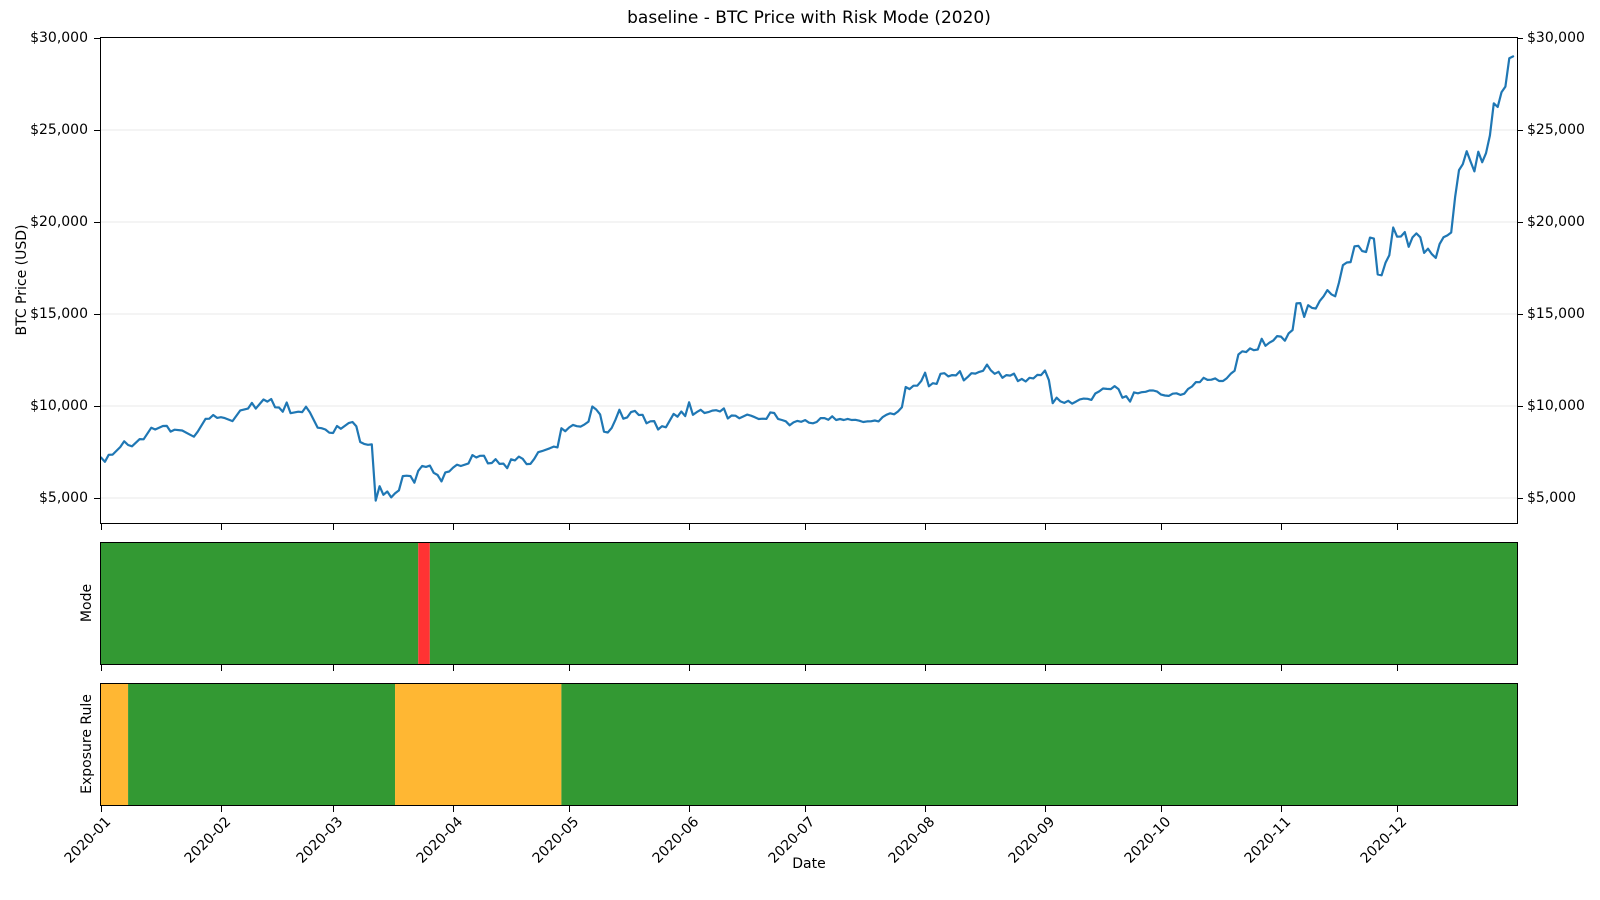 The width and height of the screenshot is (1600, 900). Describe the element at coordinates (1556, 38) in the screenshot. I see `y-tick-label-right: $30,000` at that location.